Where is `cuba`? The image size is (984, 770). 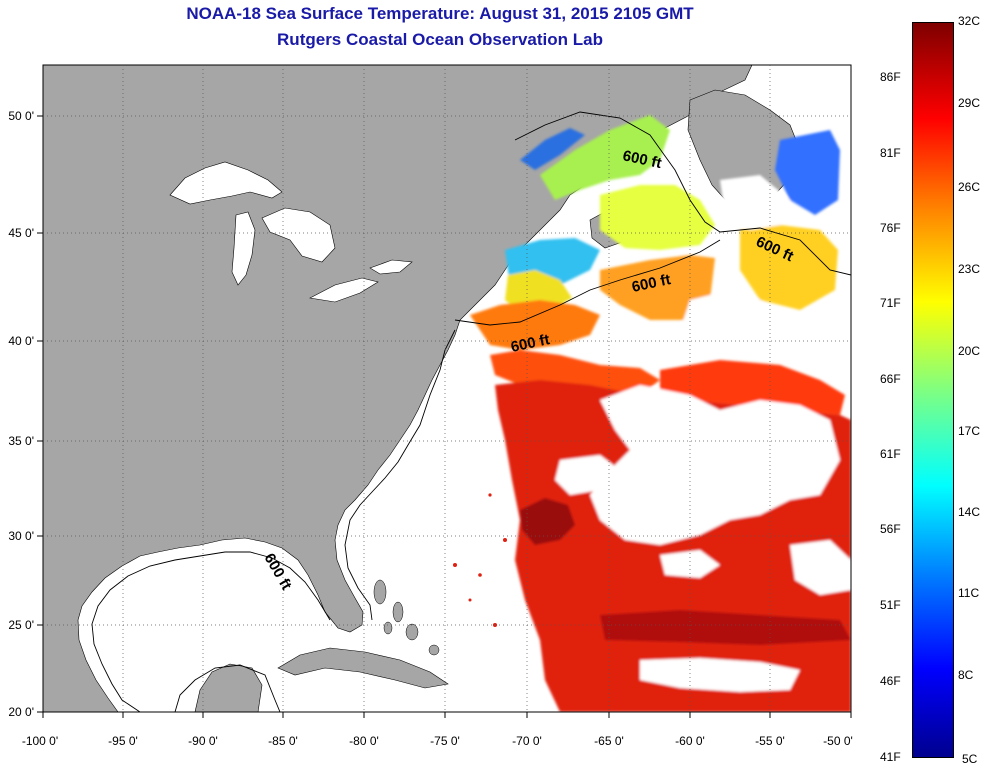
cuba is located at coordinates (363, 668).